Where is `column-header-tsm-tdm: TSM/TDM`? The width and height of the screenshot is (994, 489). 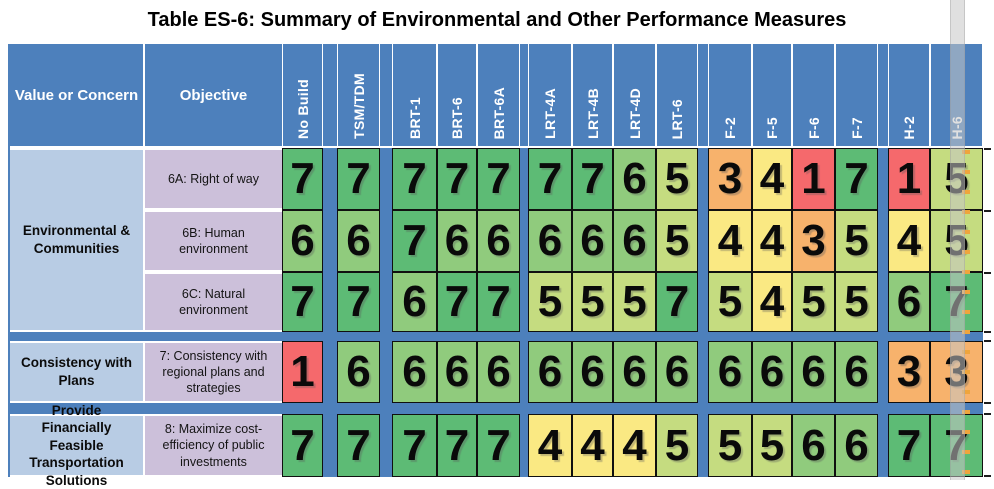
column-header-tsm-tdm: TSM/TDM is located at coordinates (358, 96).